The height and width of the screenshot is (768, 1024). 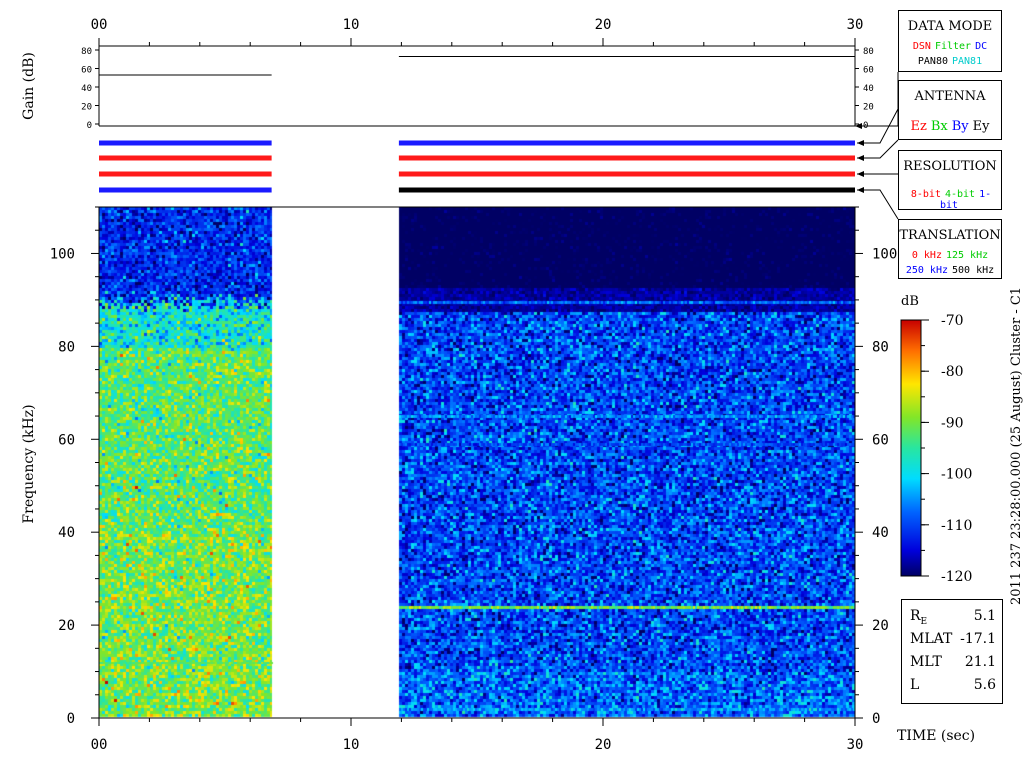 What do you see at coordinates (952, 372) in the screenshot?
I see `colorbar-tick-label: -80` at bounding box center [952, 372].